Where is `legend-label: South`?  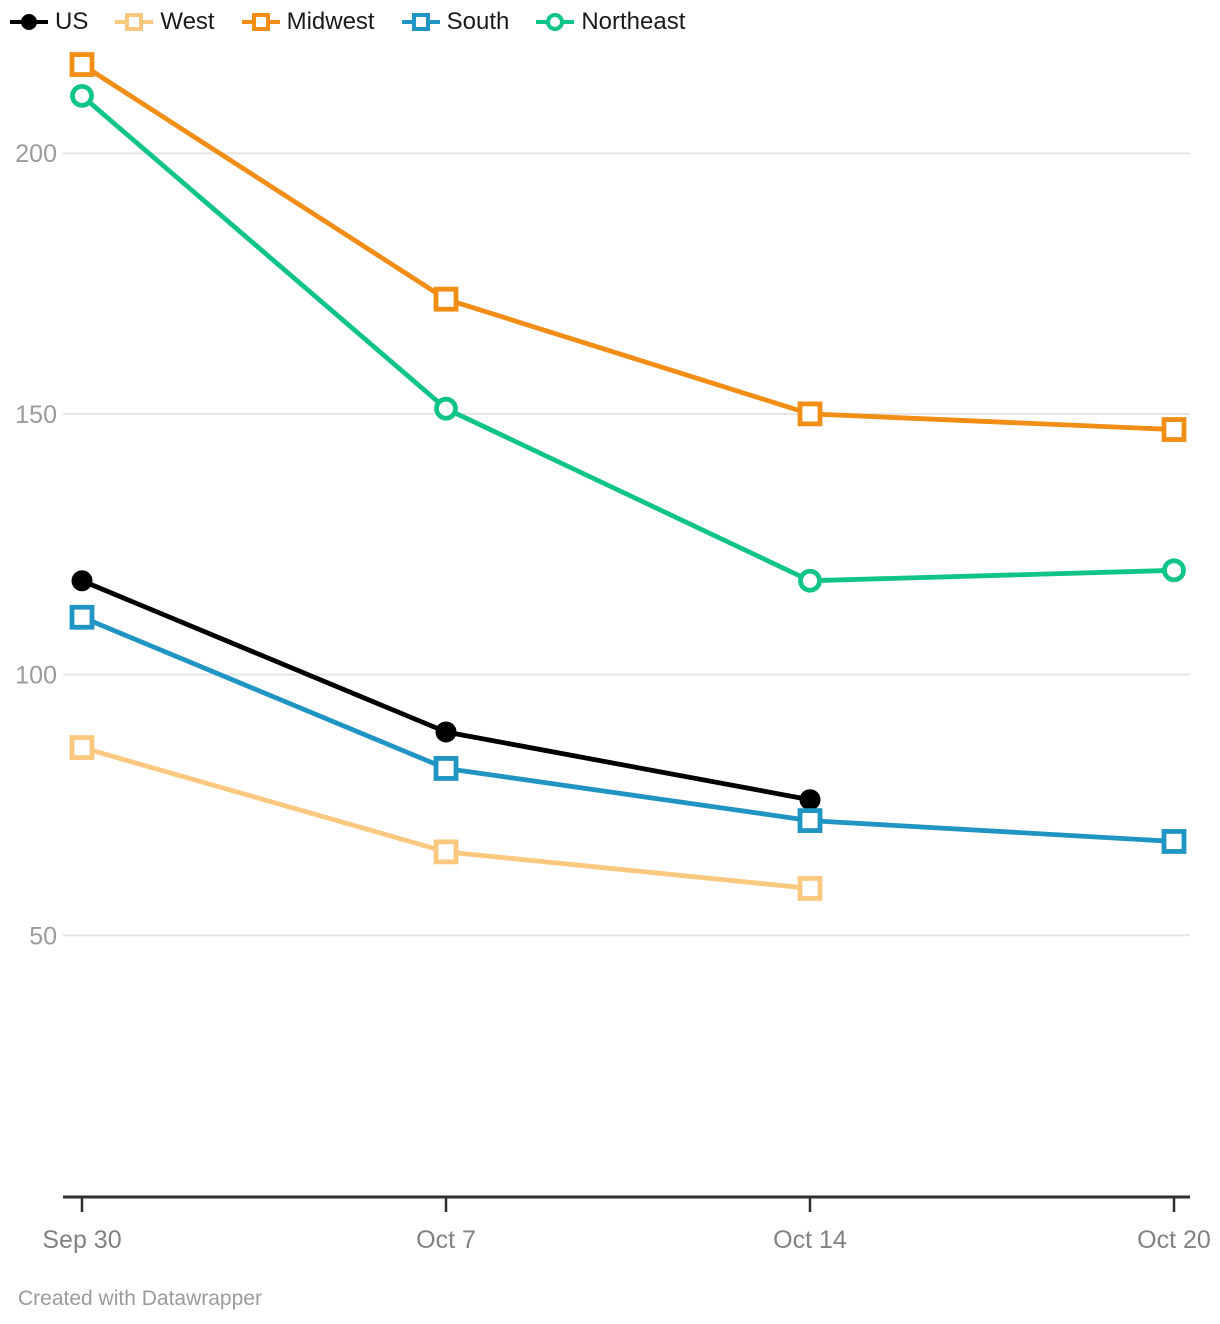
legend-label: South is located at coordinates (478, 21).